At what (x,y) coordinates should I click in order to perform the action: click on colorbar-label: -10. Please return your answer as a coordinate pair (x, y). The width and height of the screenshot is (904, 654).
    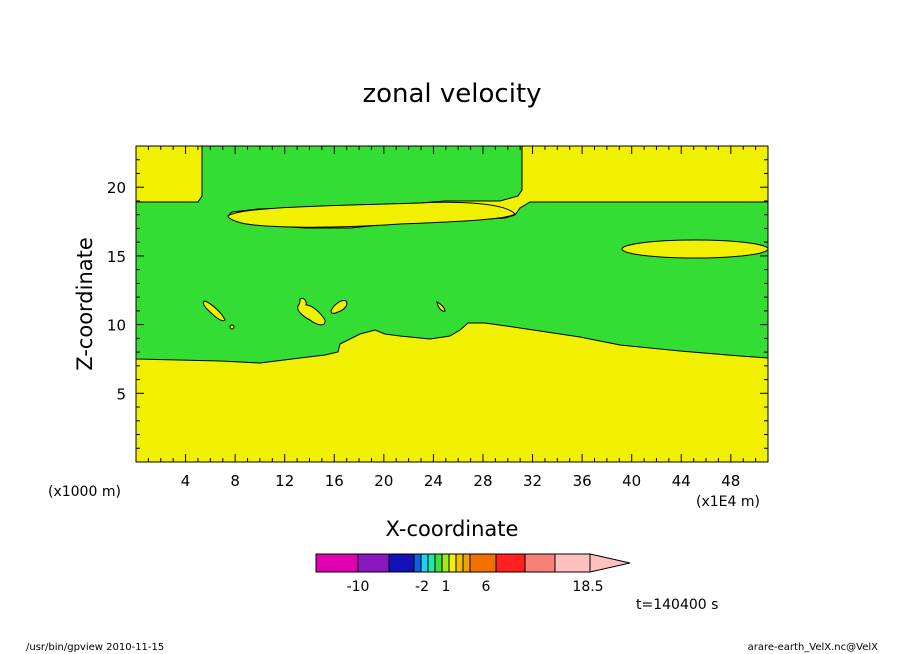
    Looking at the image, I should click on (358, 587).